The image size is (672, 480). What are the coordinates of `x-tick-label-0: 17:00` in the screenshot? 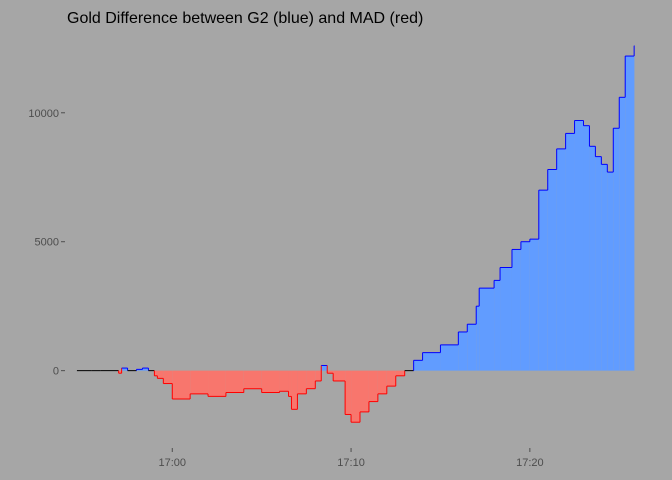 It's located at (173, 463).